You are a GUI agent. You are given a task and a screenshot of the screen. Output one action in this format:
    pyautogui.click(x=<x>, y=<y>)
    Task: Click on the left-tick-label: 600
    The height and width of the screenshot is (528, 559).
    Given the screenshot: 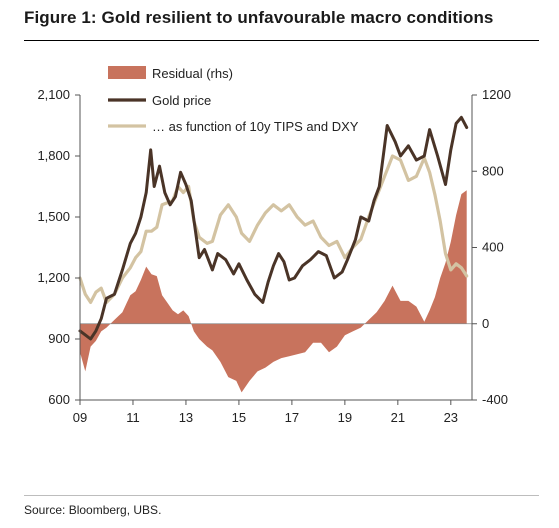 What is the action you would take?
    pyautogui.click(x=59, y=399)
    